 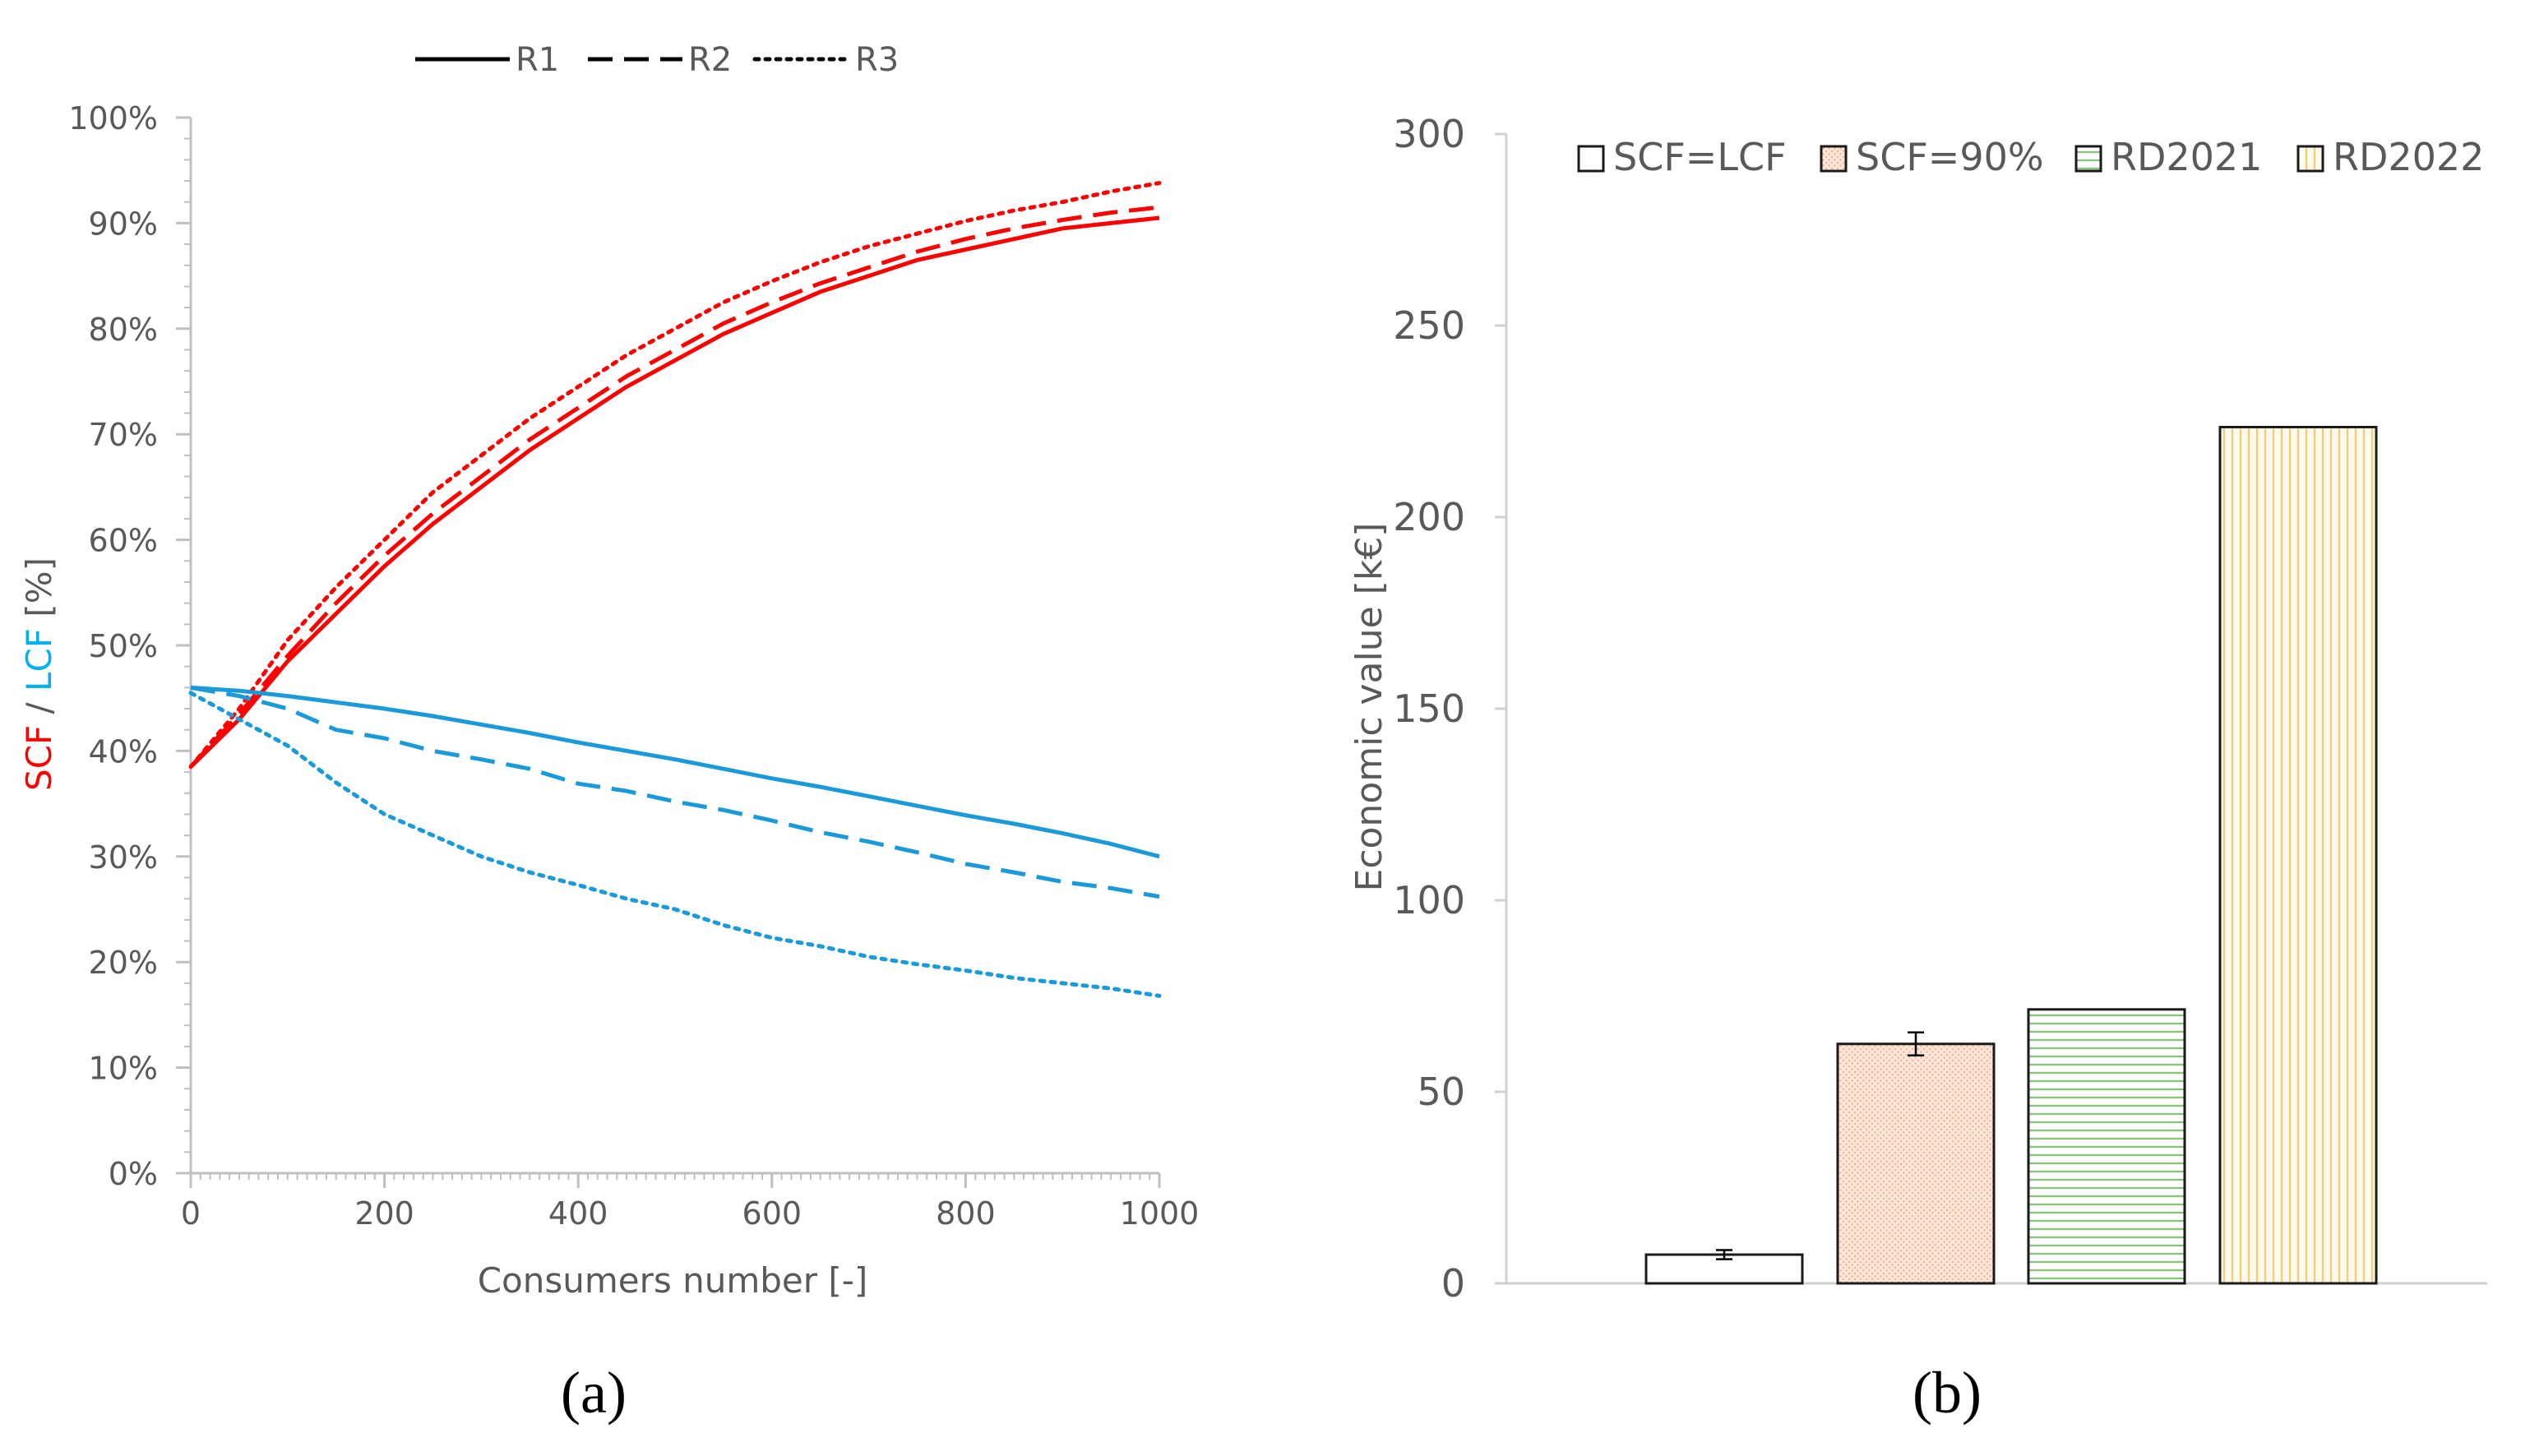 I want to click on x-axis-label-a: Consumers number [-], so click(x=673, y=1280).